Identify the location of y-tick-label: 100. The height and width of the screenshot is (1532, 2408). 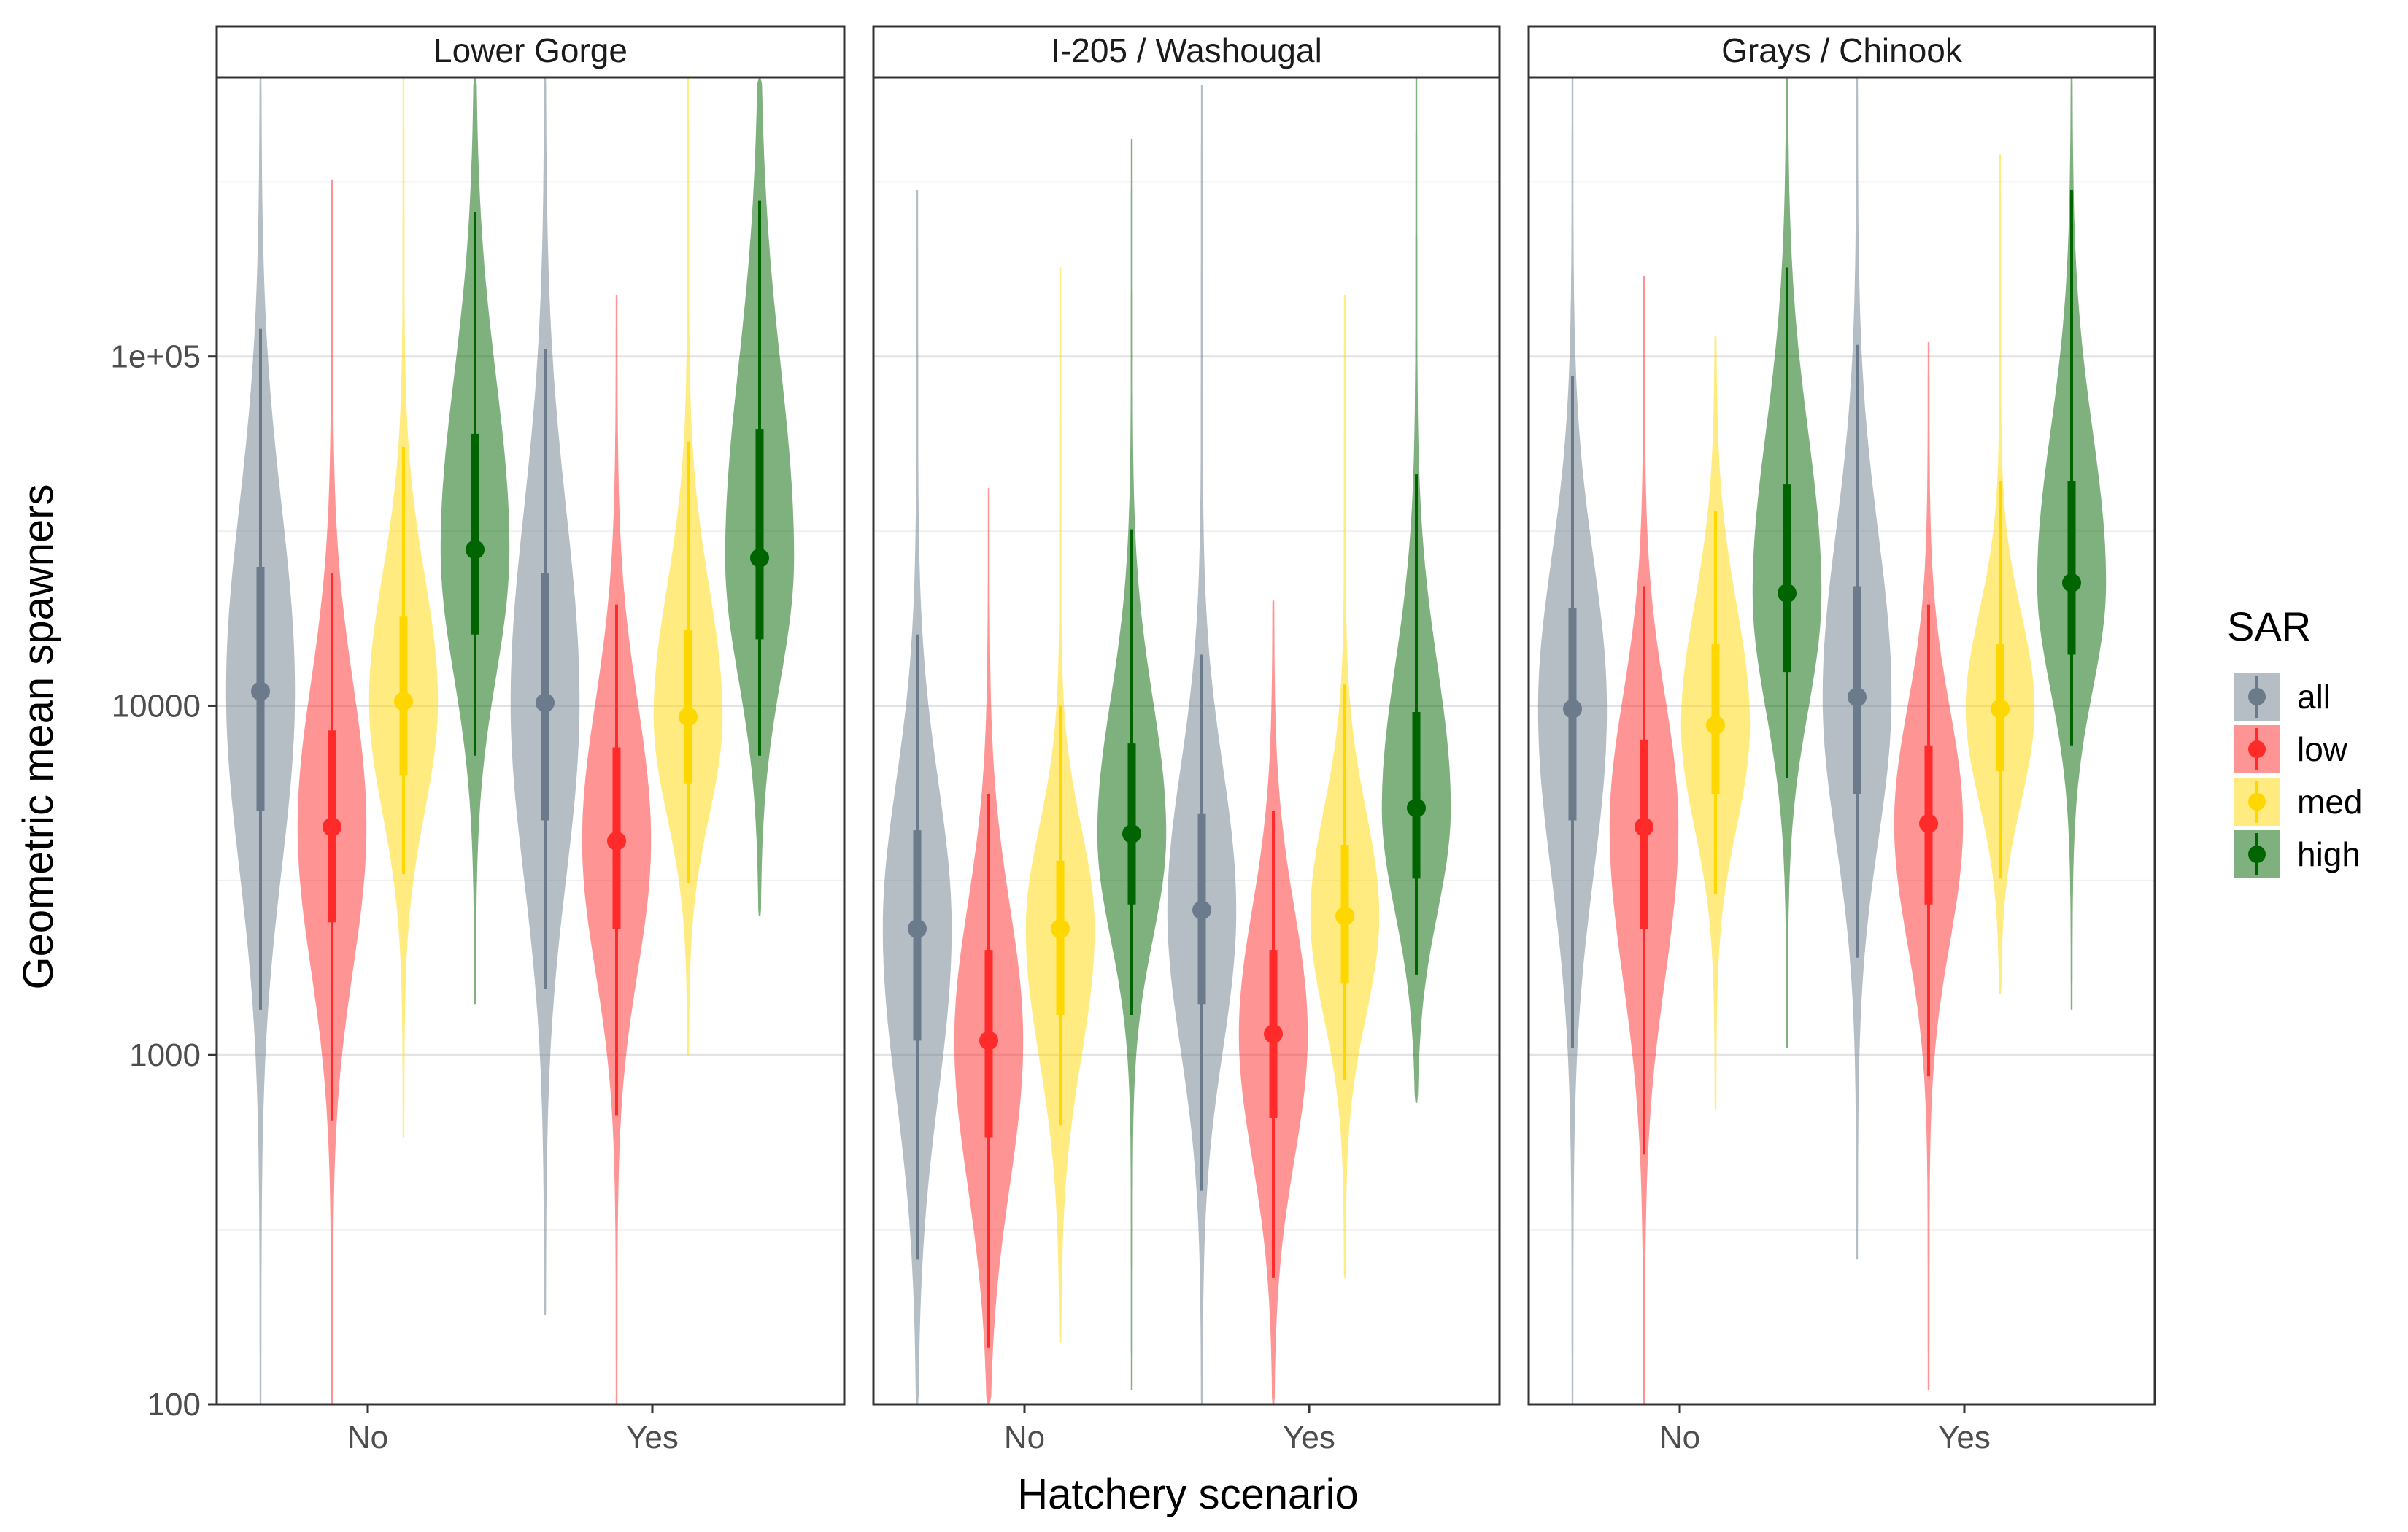
(174, 1405).